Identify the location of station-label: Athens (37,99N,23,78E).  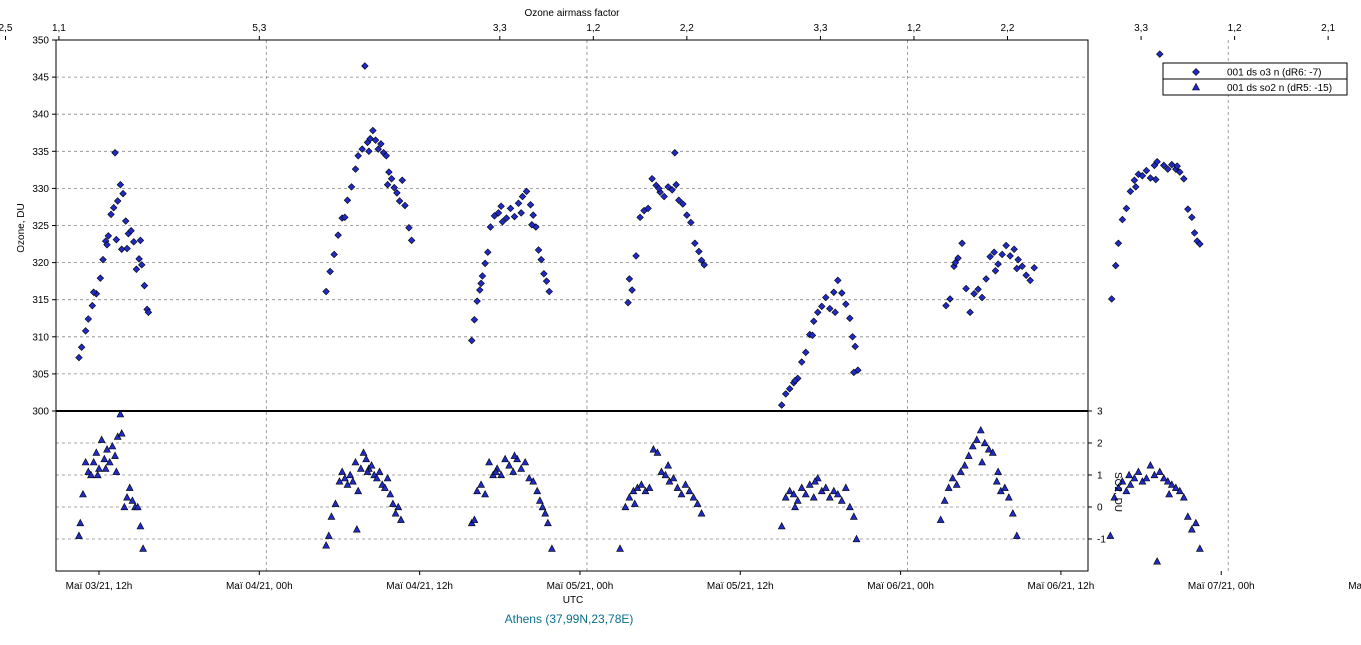
(569, 619).